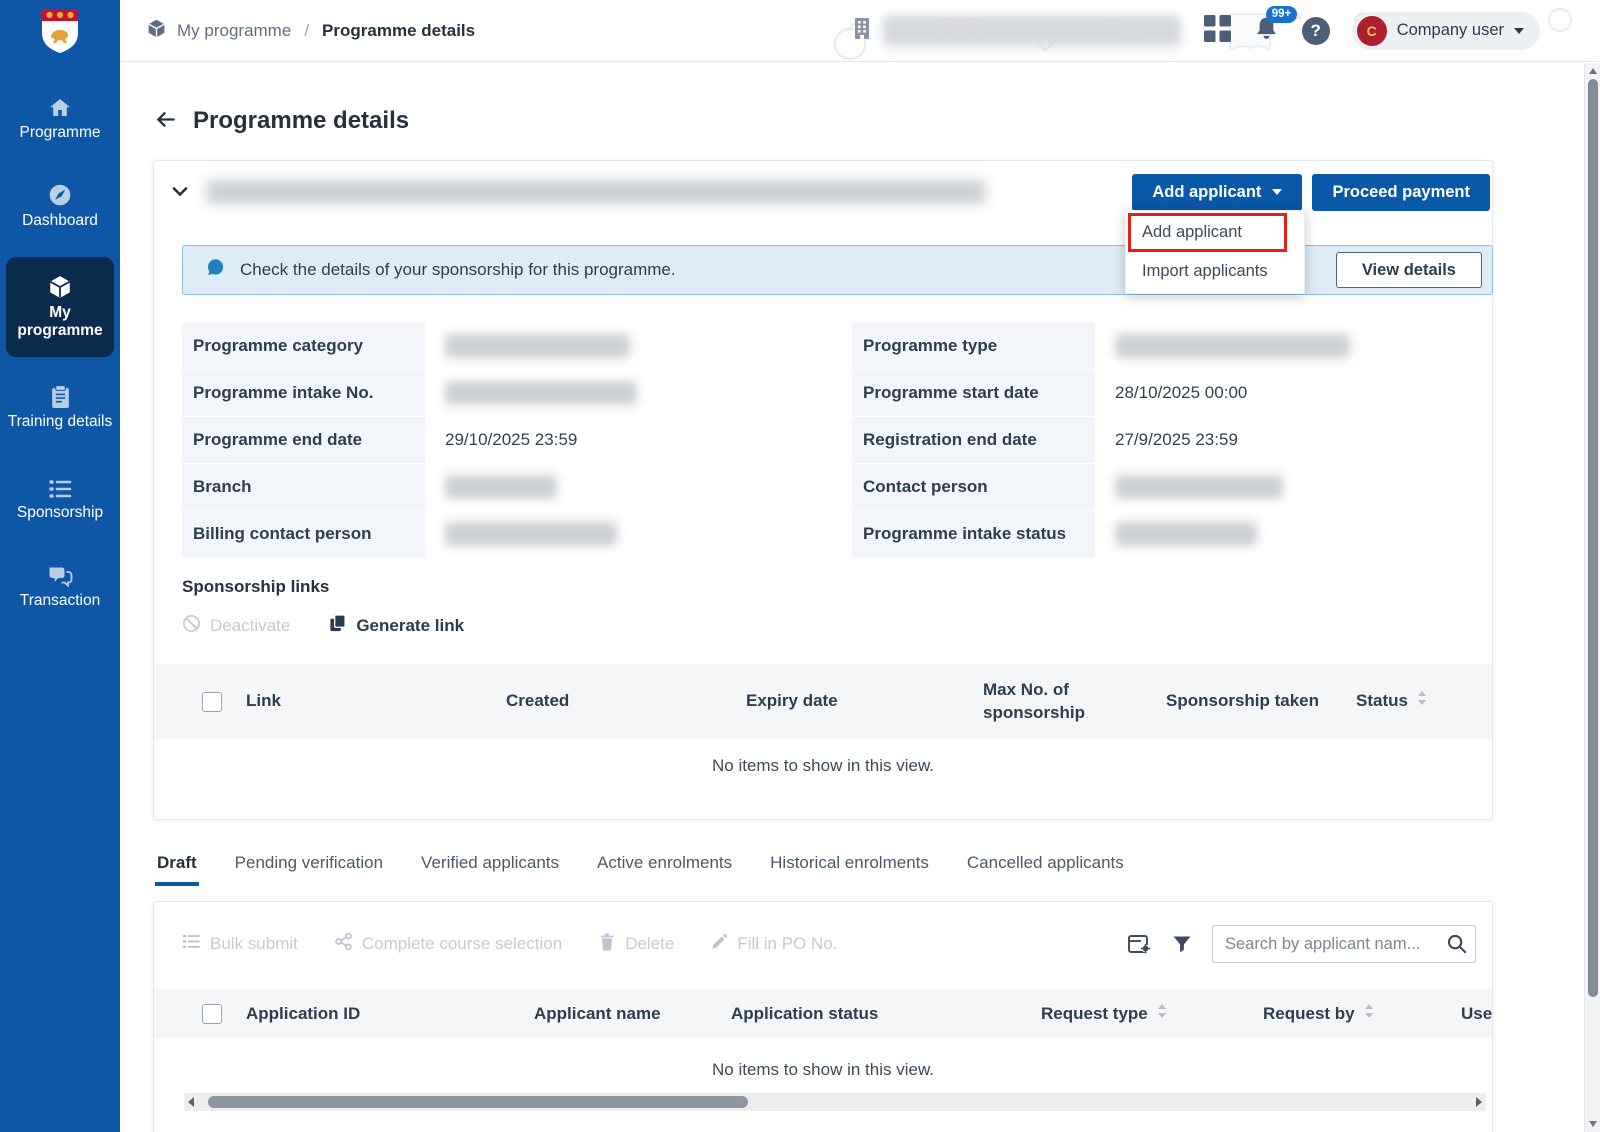 The width and height of the screenshot is (1600, 1132). I want to click on collapse-toggle, so click(180, 192).